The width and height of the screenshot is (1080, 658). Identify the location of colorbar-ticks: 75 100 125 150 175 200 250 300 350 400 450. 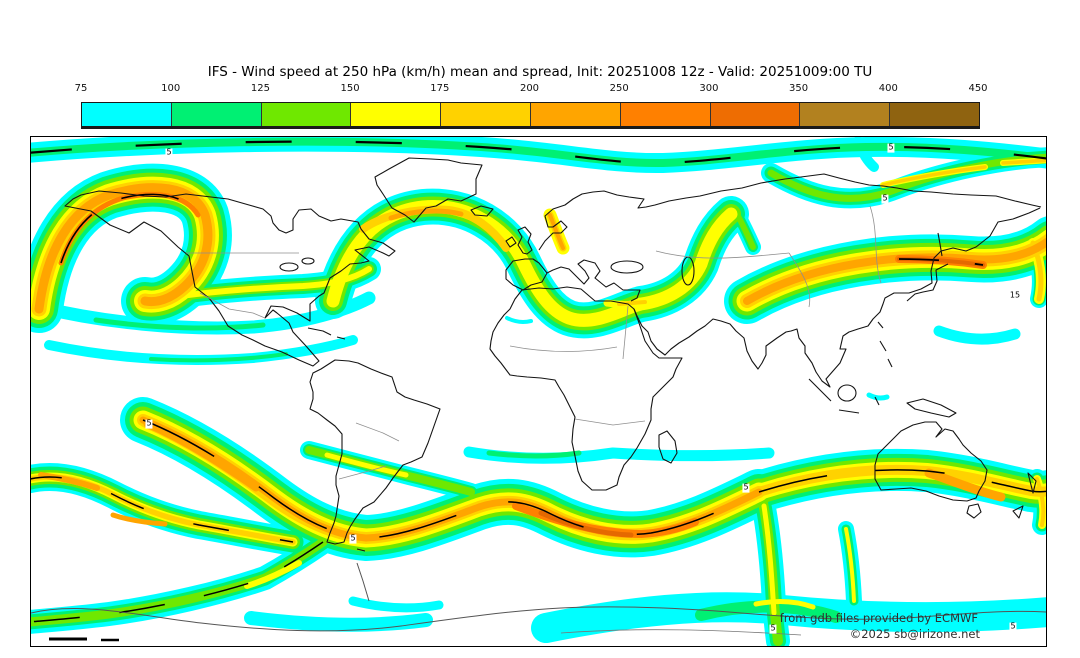
(540, 90).